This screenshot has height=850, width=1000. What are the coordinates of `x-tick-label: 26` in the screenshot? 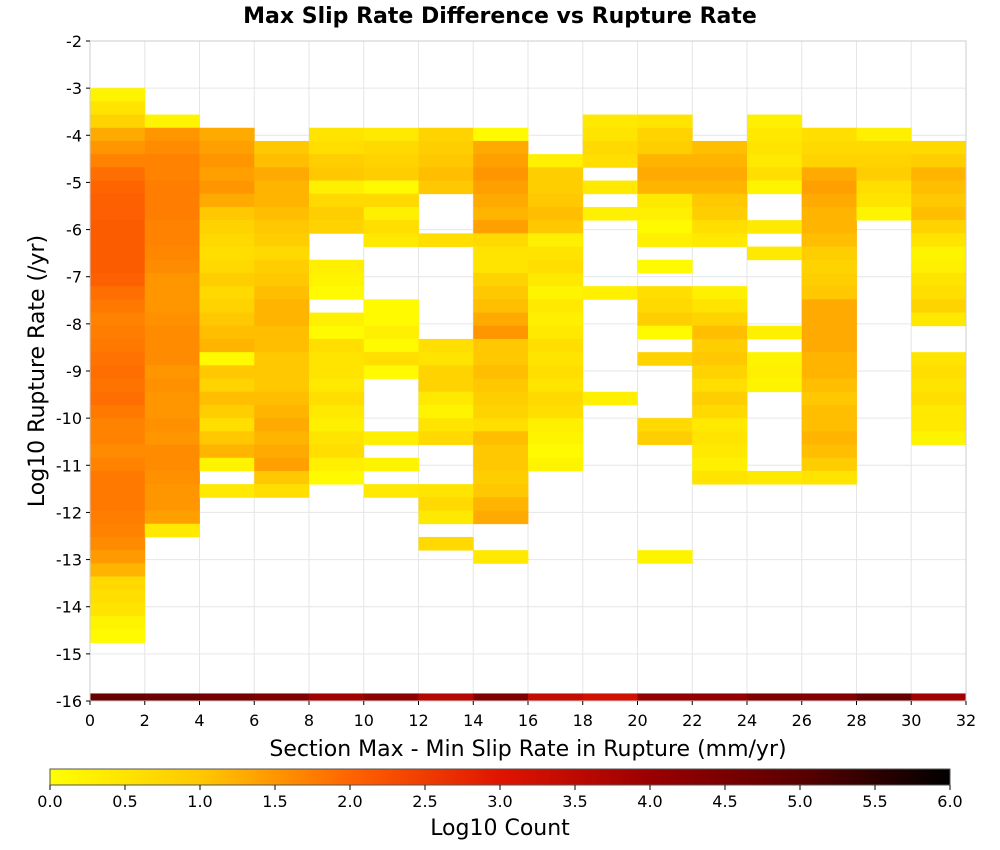 It's located at (802, 720).